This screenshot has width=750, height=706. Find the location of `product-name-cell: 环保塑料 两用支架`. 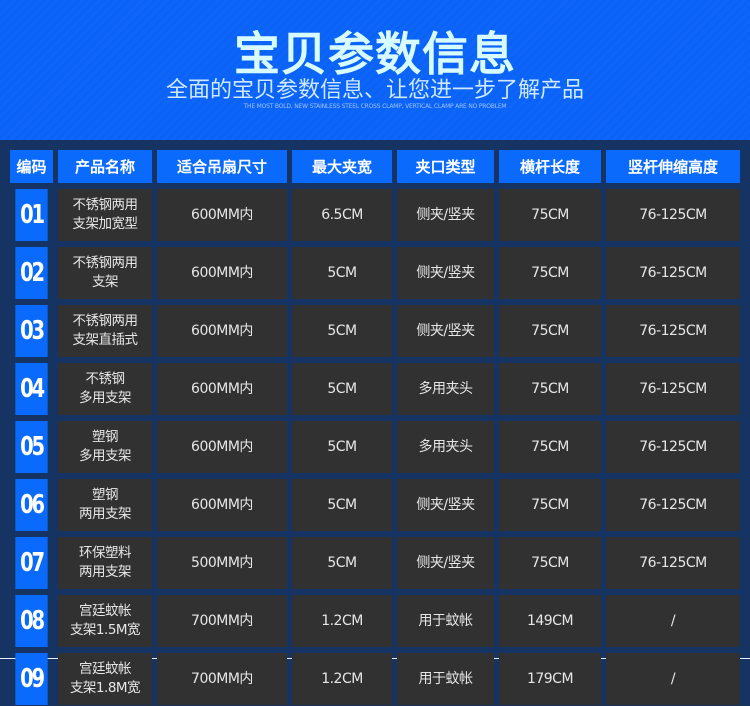

product-name-cell: 环保塑料 两用支架 is located at coordinates (105, 563).